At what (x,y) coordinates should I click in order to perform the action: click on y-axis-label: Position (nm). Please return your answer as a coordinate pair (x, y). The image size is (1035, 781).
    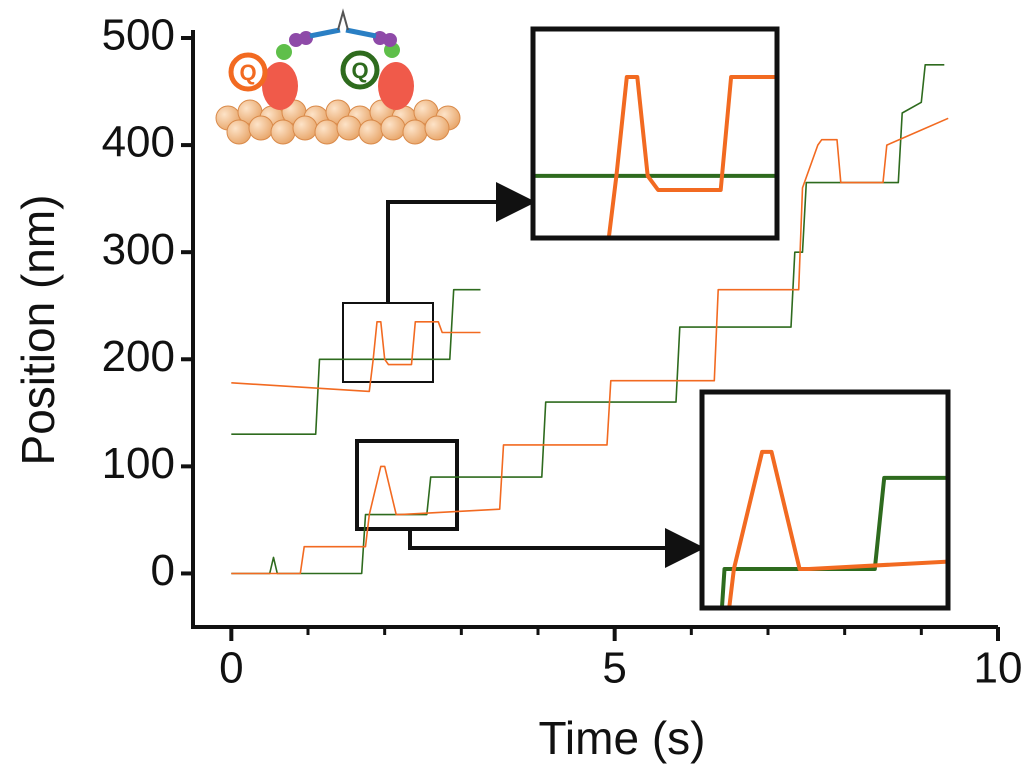
    Looking at the image, I should click on (38, 330).